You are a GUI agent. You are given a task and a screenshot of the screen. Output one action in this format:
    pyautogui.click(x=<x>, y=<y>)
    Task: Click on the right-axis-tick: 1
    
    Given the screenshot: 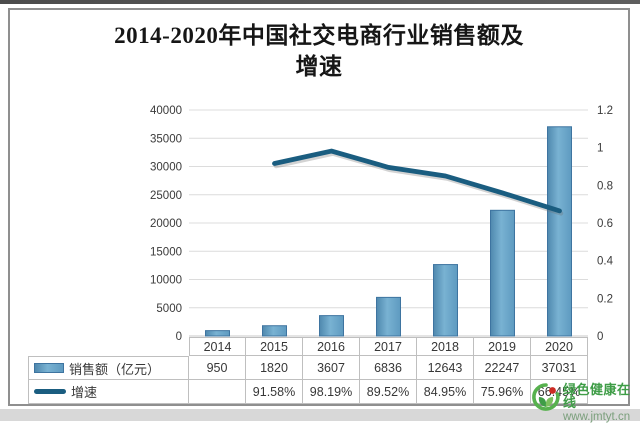 What is the action you would take?
    pyautogui.click(x=600, y=149)
    